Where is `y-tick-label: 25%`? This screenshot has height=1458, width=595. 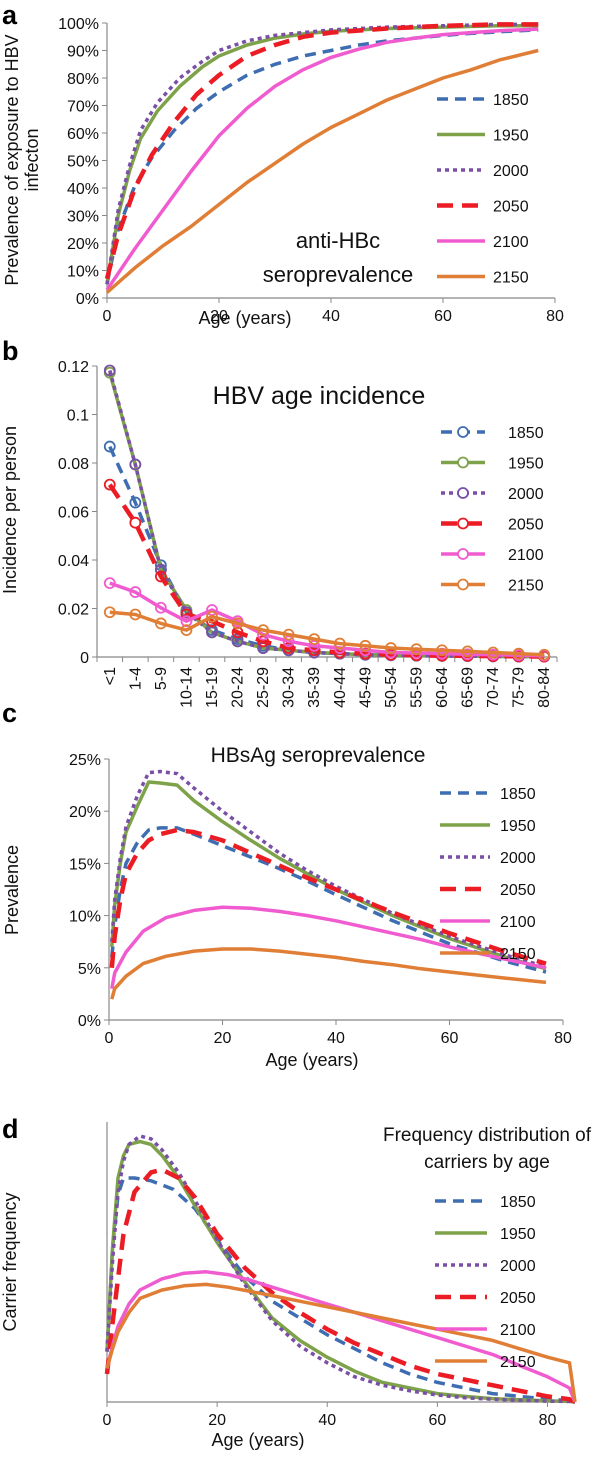
y-tick-label: 25% is located at coordinates (85, 760).